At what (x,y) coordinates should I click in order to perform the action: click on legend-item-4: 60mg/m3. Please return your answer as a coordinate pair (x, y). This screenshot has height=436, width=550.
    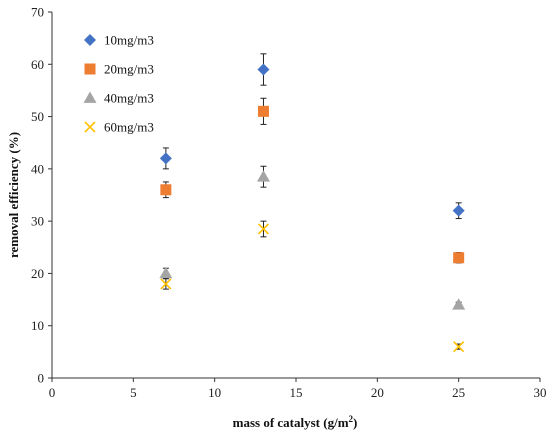
    Looking at the image, I should click on (119, 127).